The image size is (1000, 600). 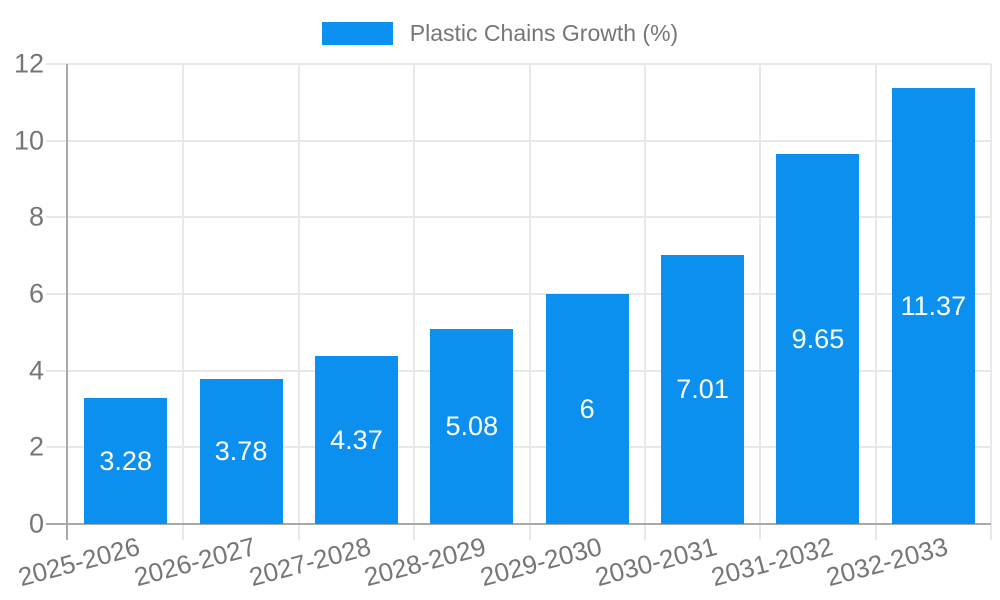 I want to click on y-axis-tick-label: 6, so click(x=36, y=293).